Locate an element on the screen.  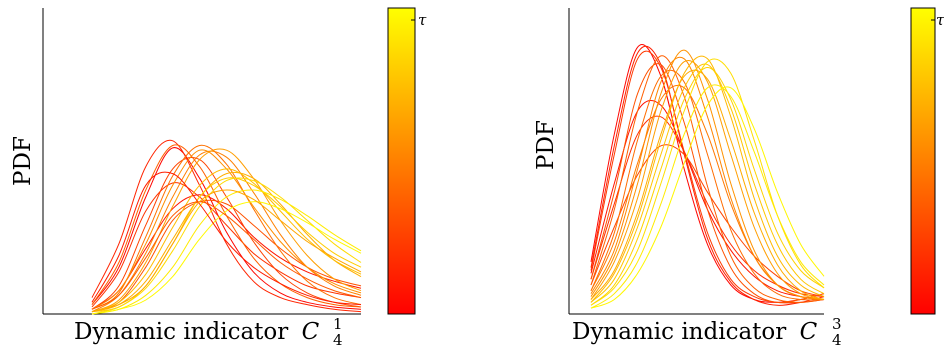
right-colorbar is located at coordinates (923, 161).